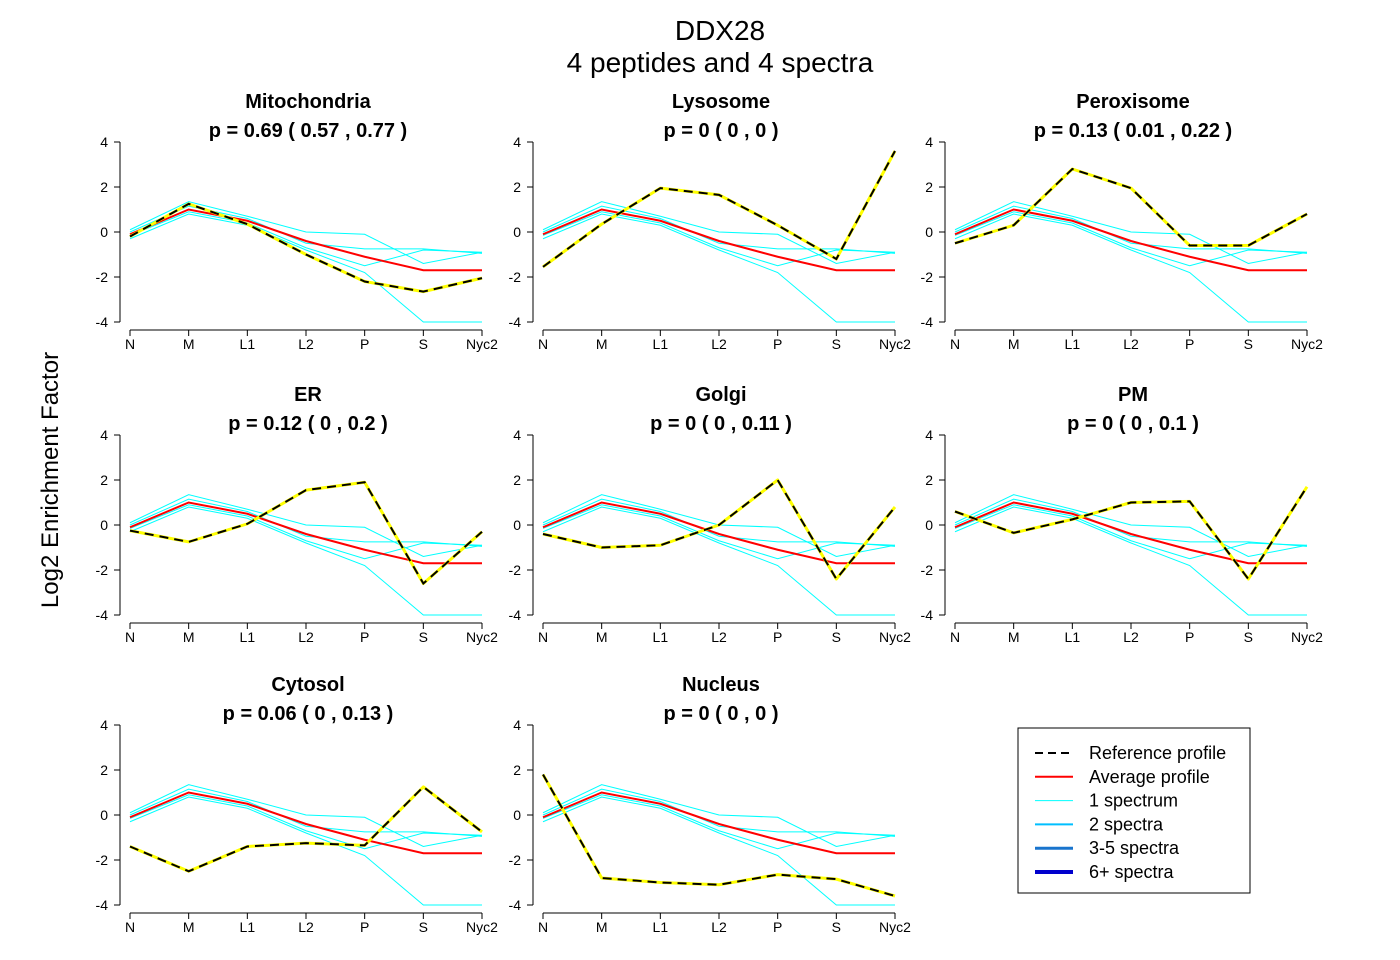 The width and height of the screenshot is (1400, 960). Describe the element at coordinates (720, 395) in the screenshot. I see `panel-title: Golgi` at that location.